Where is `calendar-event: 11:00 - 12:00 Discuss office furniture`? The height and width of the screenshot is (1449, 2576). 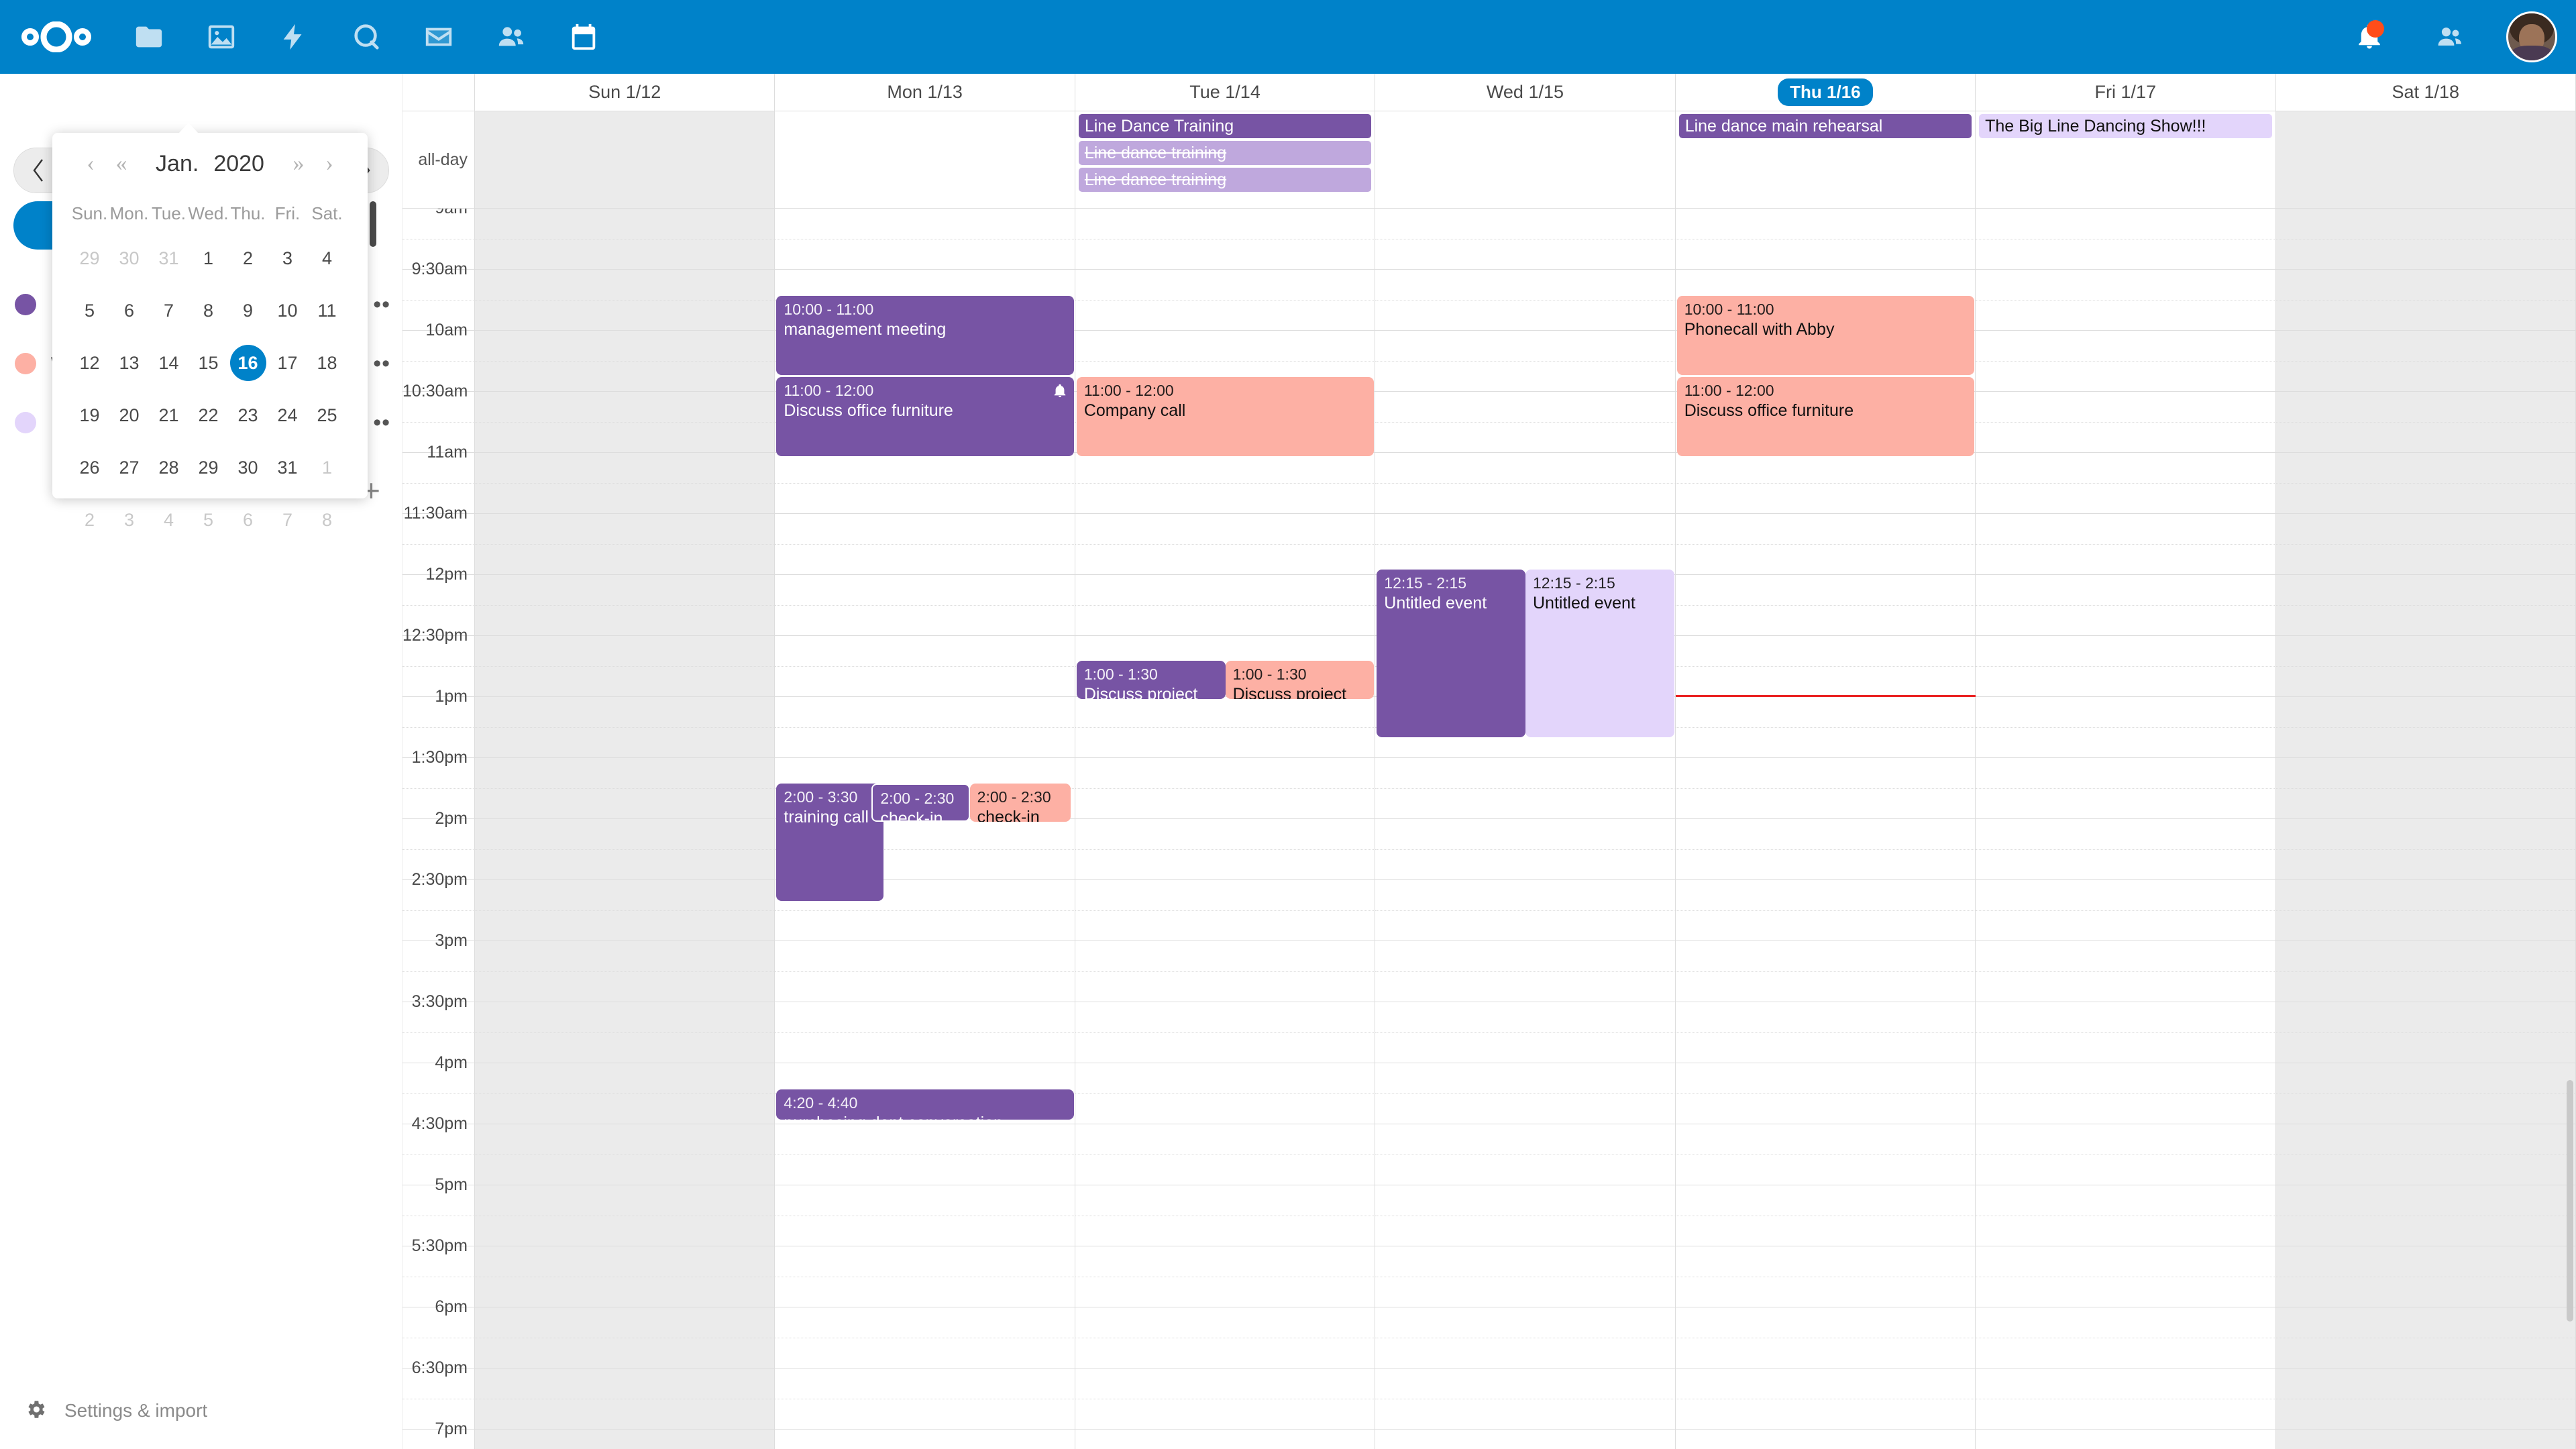 calendar-event: 11:00 - 12:00 Discuss office furniture is located at coordinates (925, 416).